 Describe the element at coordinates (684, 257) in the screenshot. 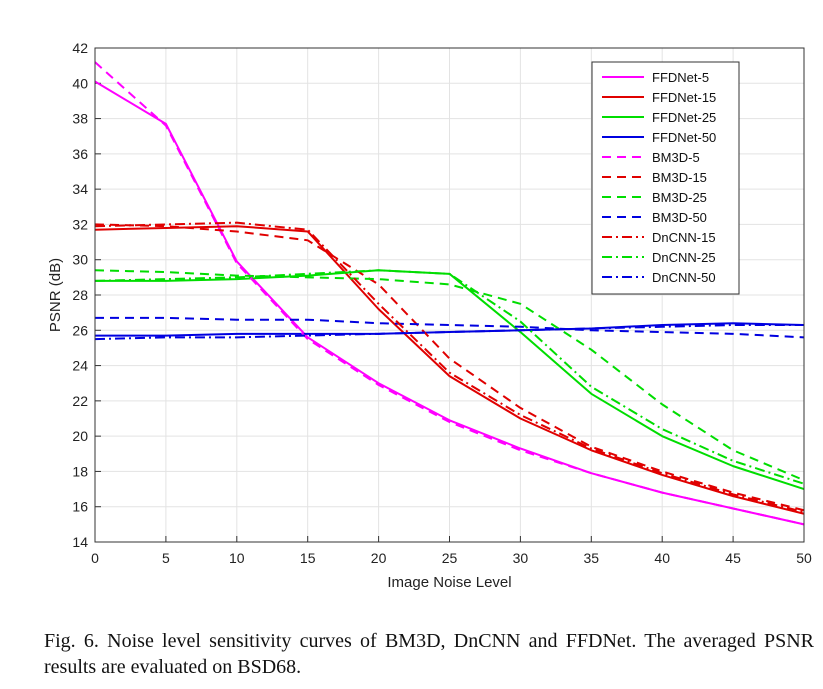

I see `legend-label-dncnn-25: DnCNN-25` at that location.